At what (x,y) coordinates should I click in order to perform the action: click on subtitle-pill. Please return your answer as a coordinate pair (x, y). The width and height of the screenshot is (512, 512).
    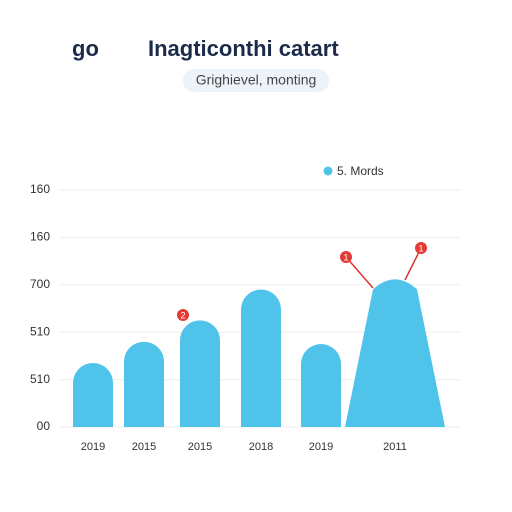
    Looking at the image, I should click on (256, 80).